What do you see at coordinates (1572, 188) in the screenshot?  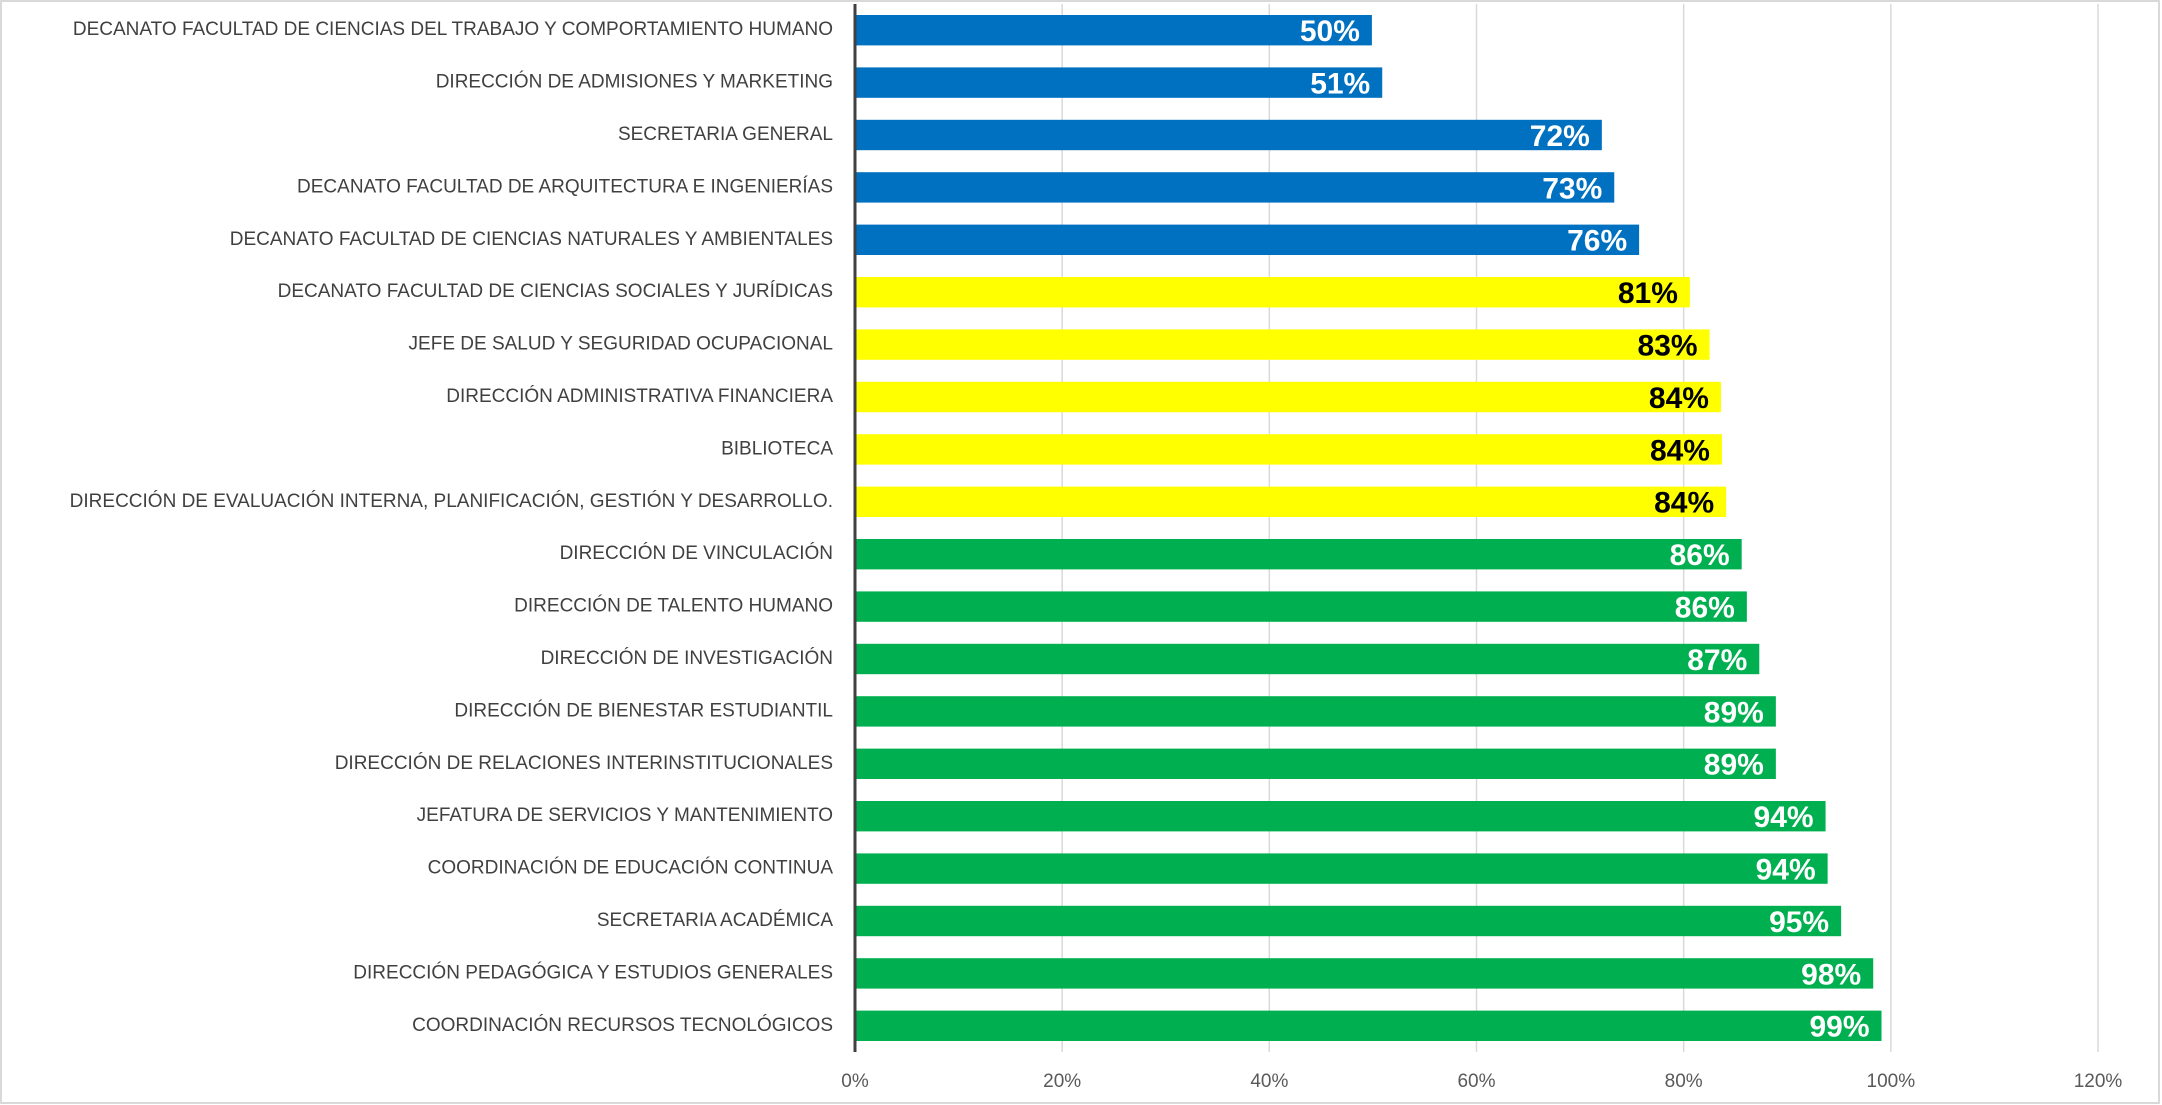 I see `value-label: 73%` at bounding box center [1572, 188].